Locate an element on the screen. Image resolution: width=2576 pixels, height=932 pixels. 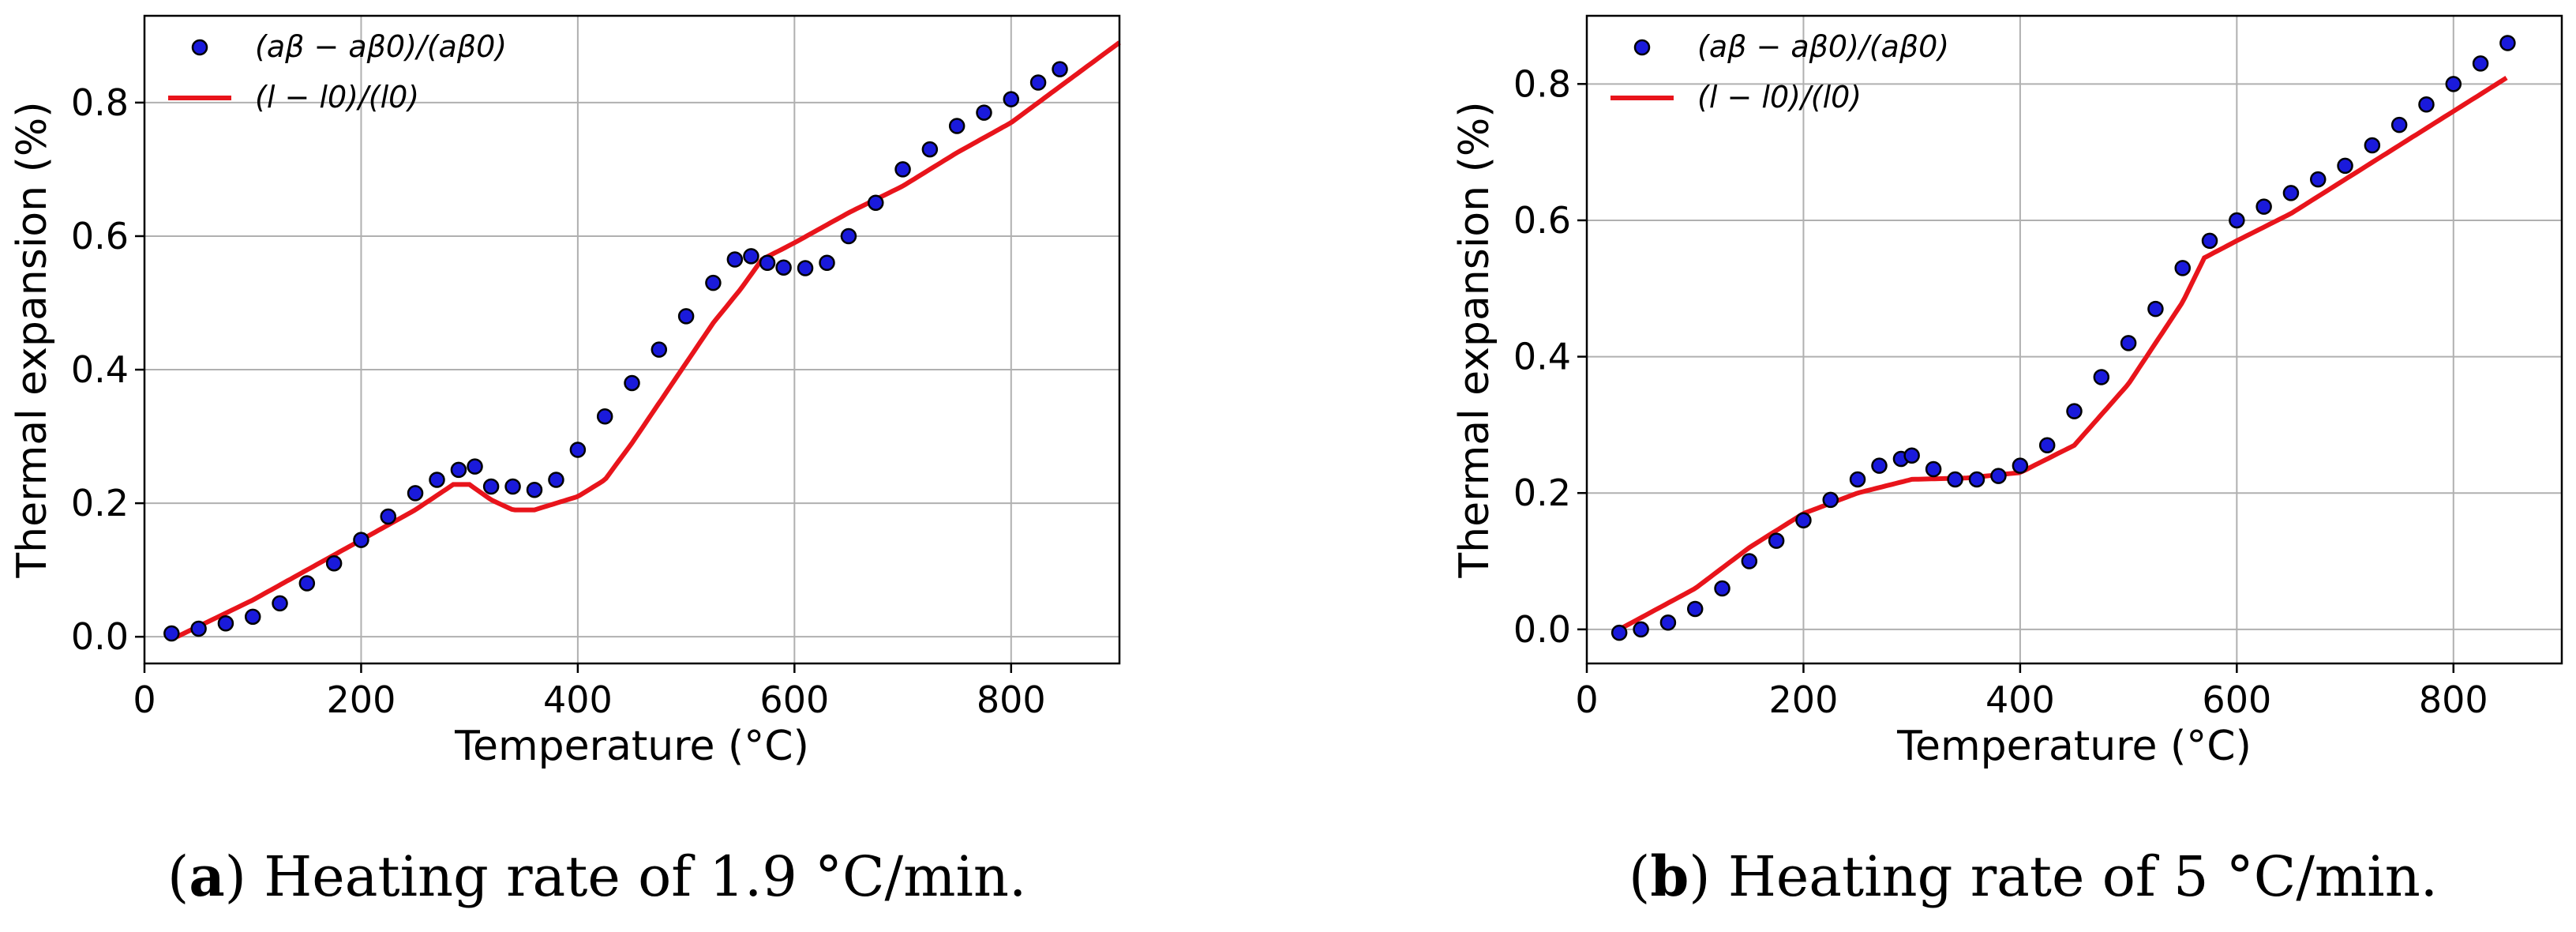
caption-b-text: Heating rate of 5 °C/min. is located at coordinates (2083, 877).